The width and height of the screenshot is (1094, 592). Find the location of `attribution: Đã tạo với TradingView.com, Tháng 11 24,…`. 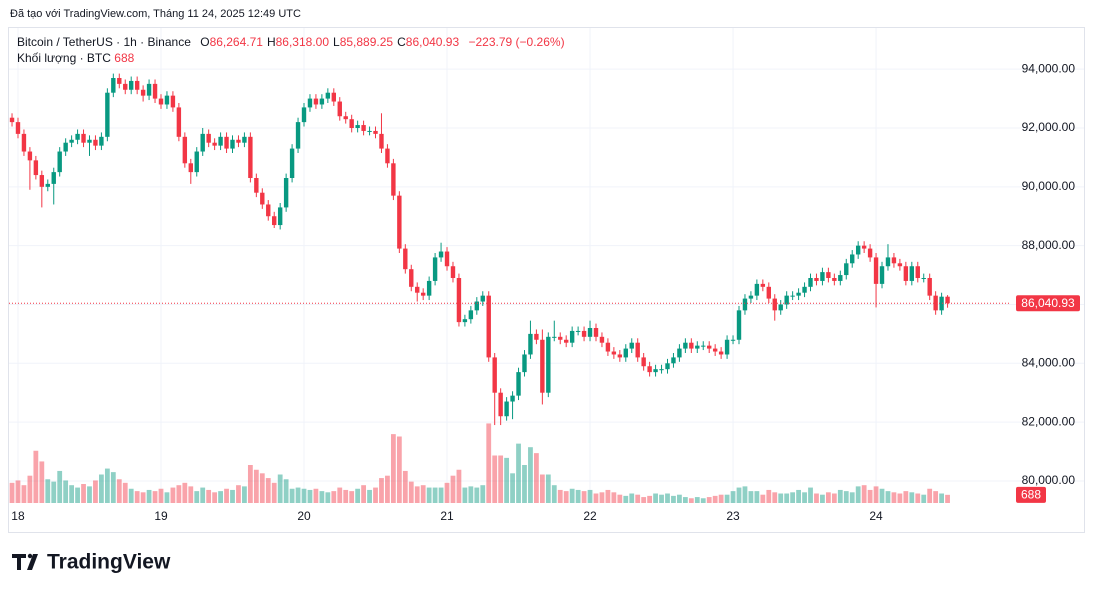

attribution: Đã tạo với TradingView.com, Tháng 11 24,… is located at coordinates (155, 14).